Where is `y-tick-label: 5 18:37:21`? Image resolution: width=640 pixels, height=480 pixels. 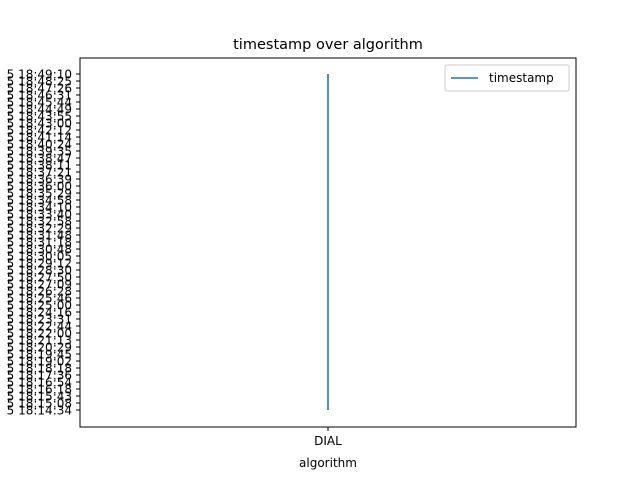 y-tick-label: 5 18:37:21 is located at coordinates (39, 173).